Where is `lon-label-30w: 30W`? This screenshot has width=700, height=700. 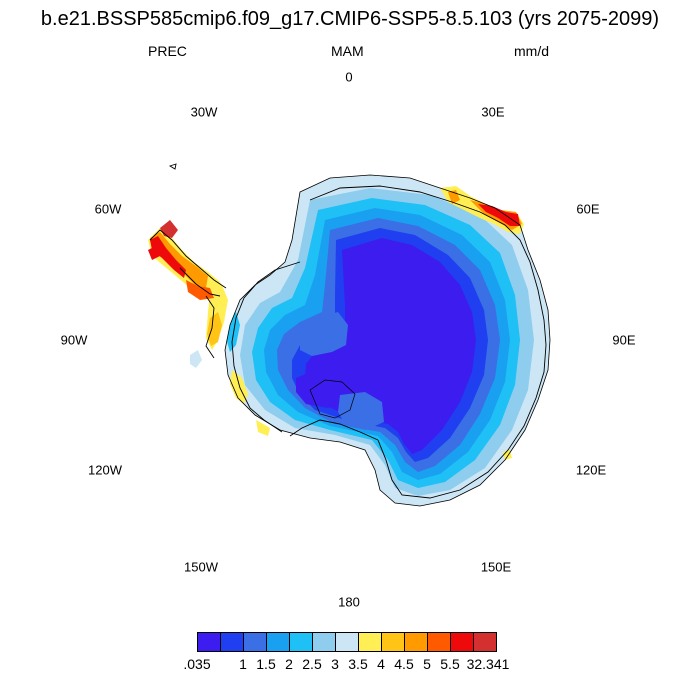
lon-label-30w: 30W is located at coordinates (204, 112).